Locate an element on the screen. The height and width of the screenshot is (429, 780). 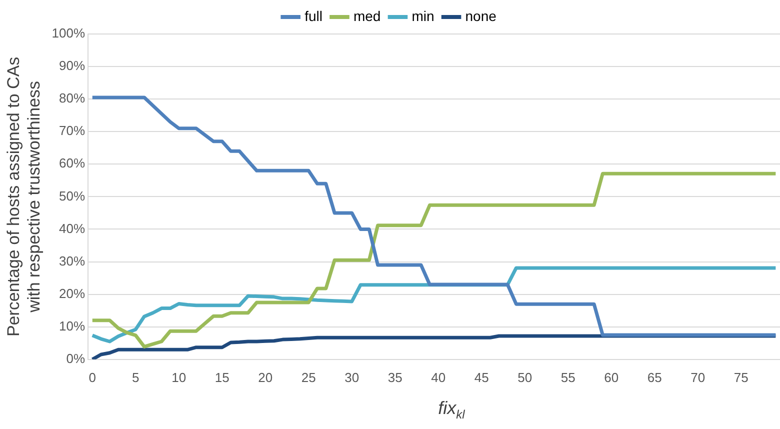
x-tick-label: 40 is located at coordinates (438, 377).